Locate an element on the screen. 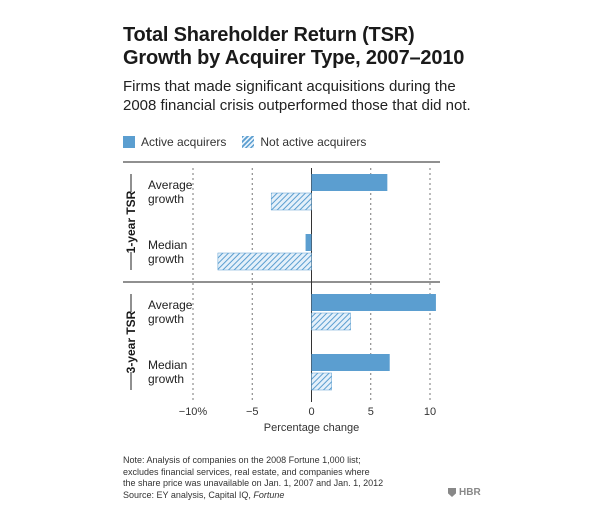  source-prefix: Source: EY analysis, Capital IQ, is located at coordinates (187, 494).